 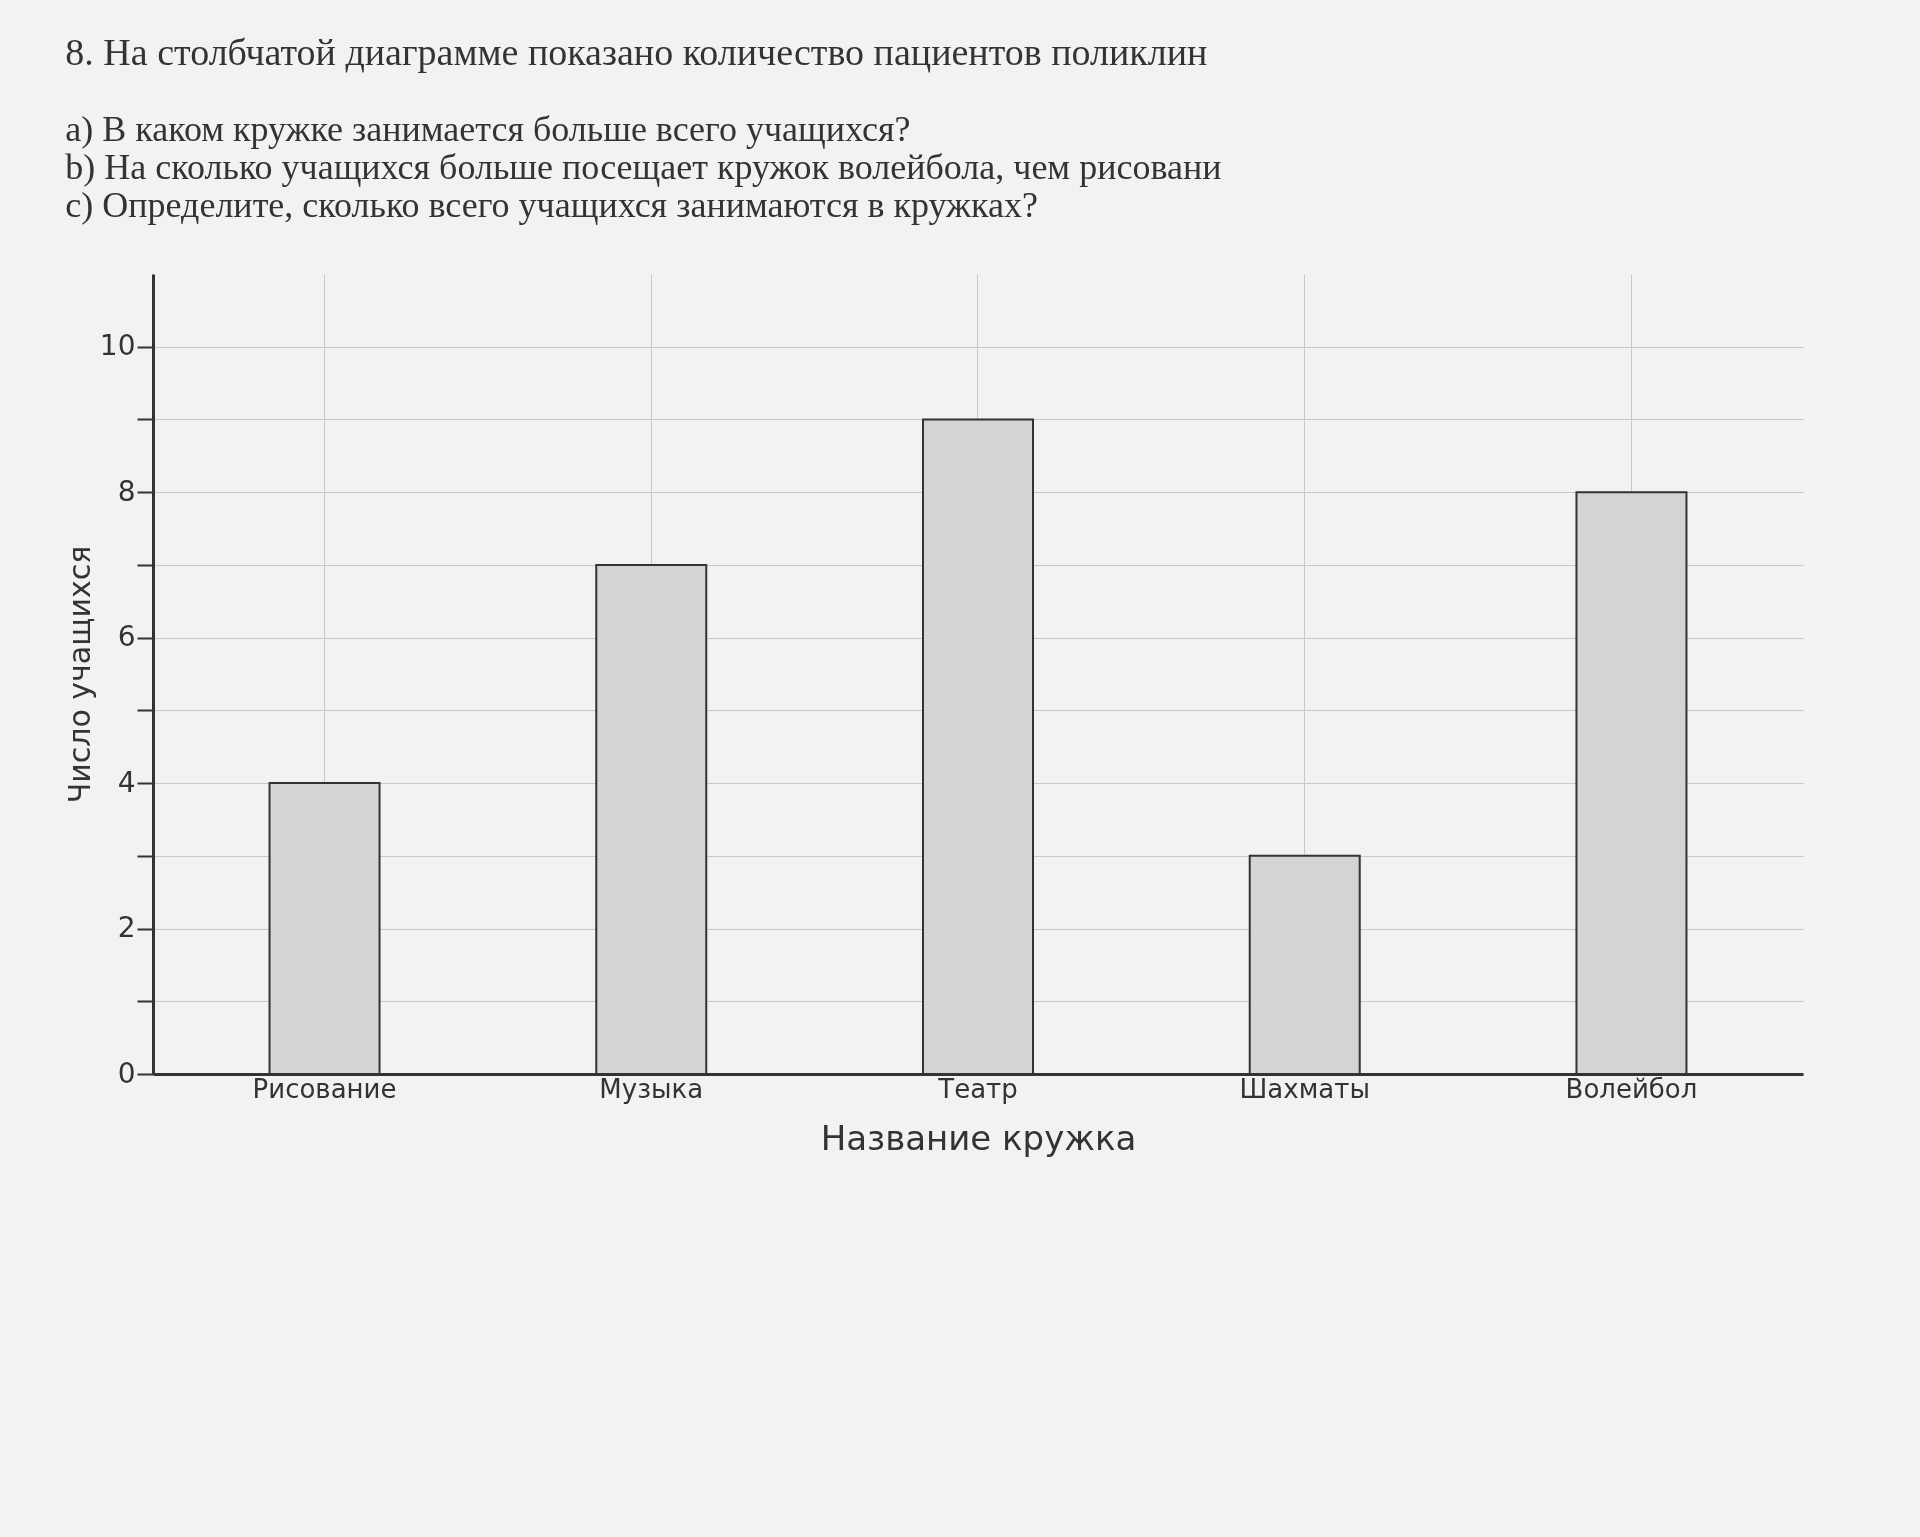 What do you see at coordinates (126, 637) in the screenshot?
I see `y-tick-label: 6` at bounding box center [126, 637].